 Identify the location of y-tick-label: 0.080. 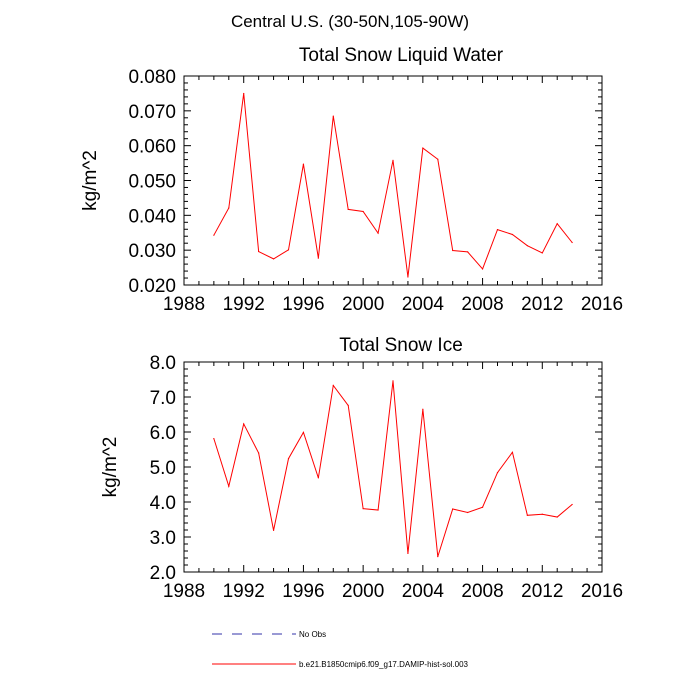
(152, 77).